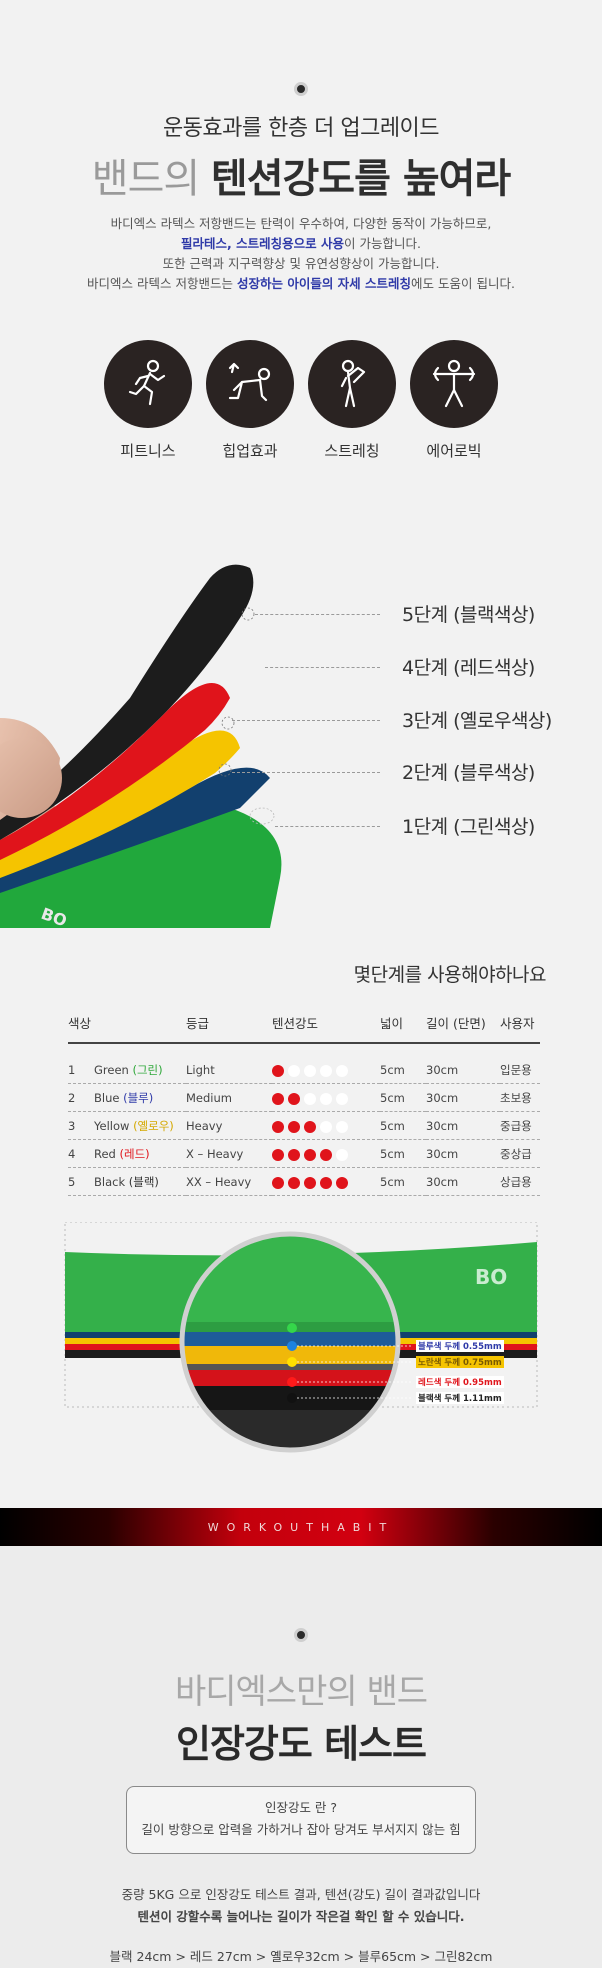 The height and width of the screenshot is (1968, 602). I want to click on test-title: 인장강도 테스트, so click(301, 1744).